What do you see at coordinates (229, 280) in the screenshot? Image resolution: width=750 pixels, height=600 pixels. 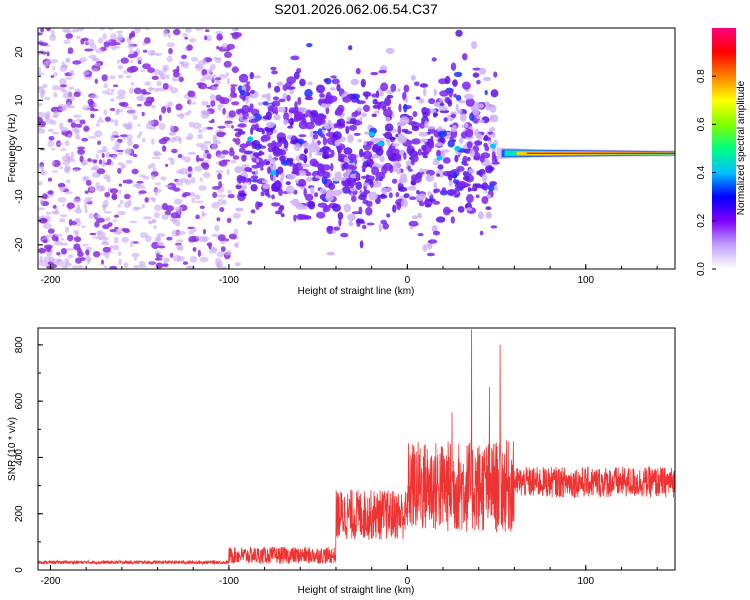 I see `x-tick-label: -100` at bounding box center [229, 280].